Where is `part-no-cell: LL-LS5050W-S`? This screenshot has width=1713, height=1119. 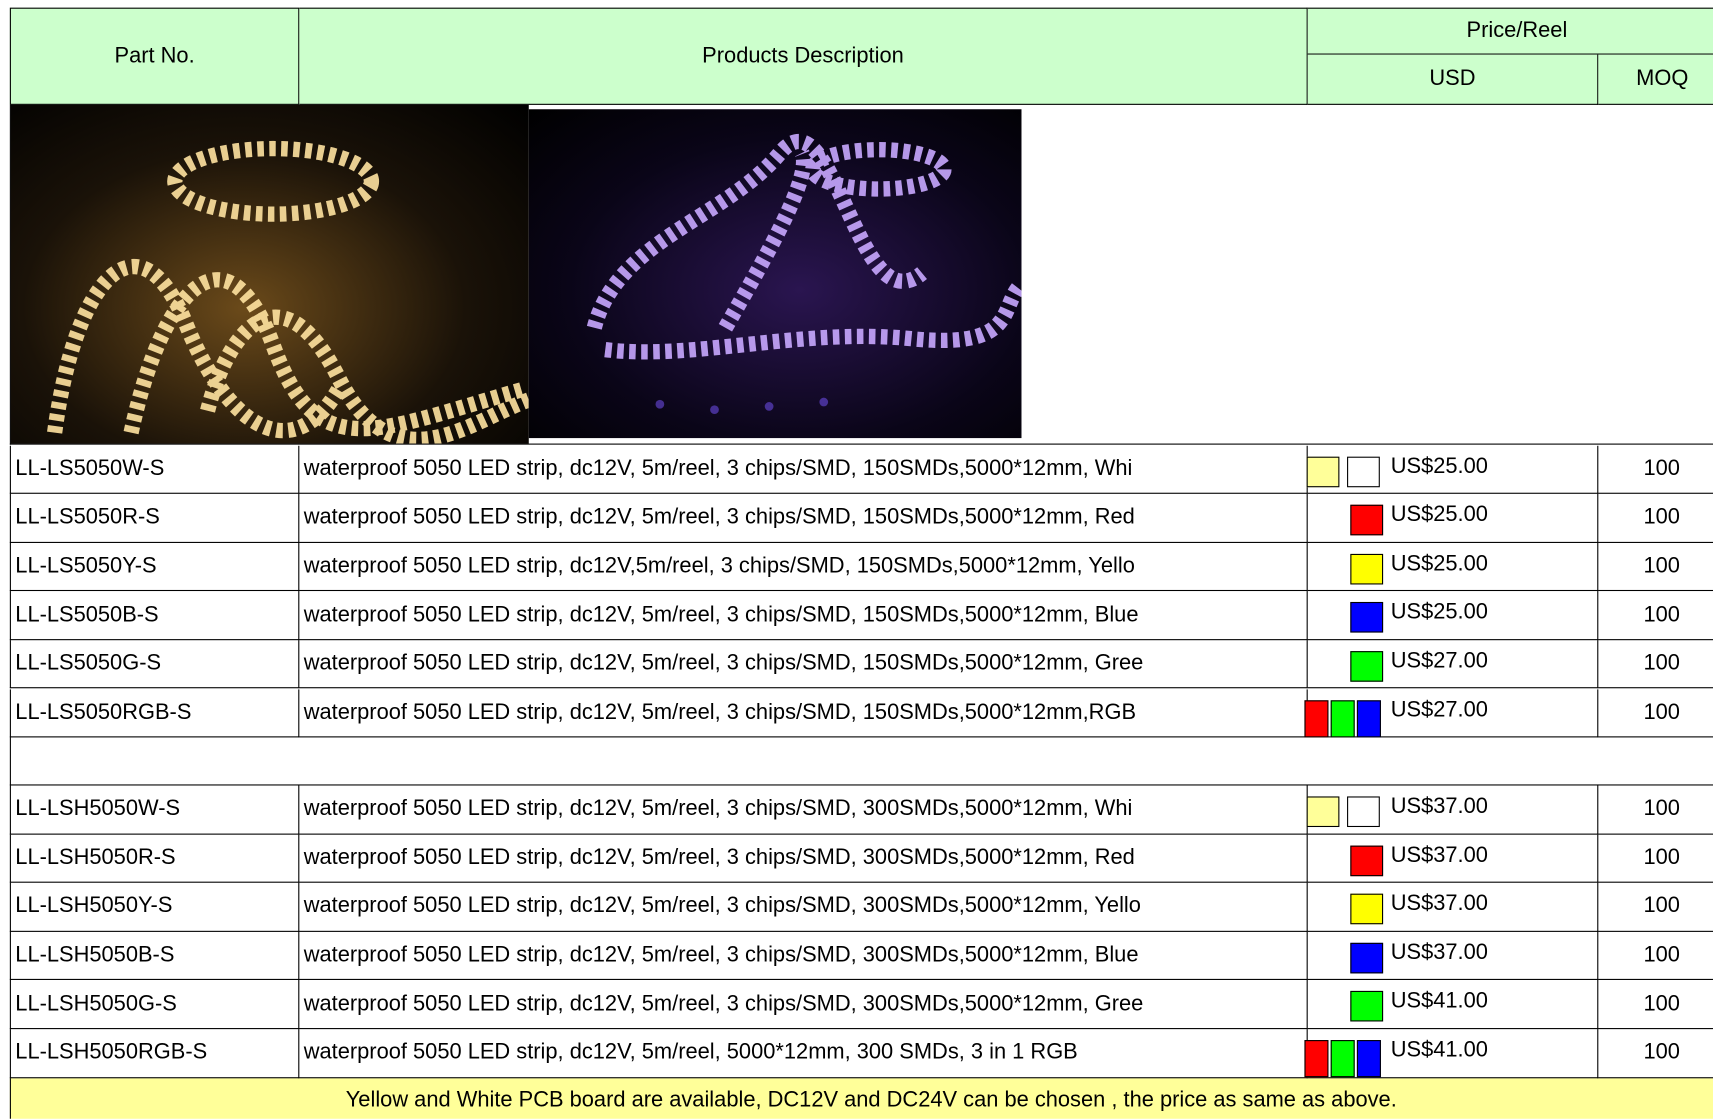 part-no-cell: LL-LS5050W-S is located at coordinates (154, 469).